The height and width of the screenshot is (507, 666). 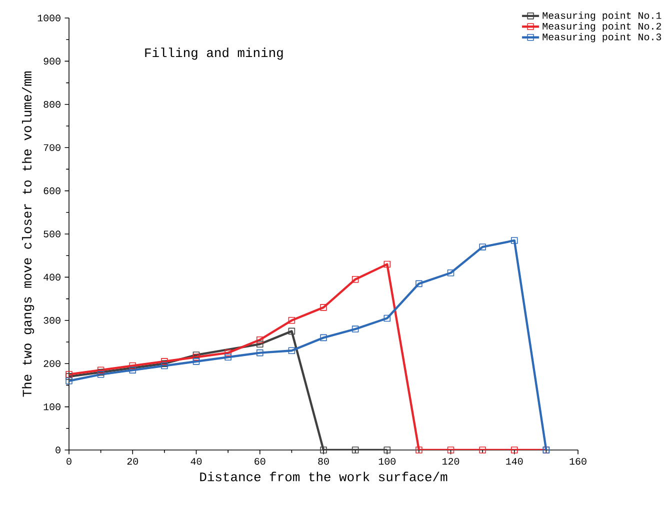 I want to click on x-axis-title: Distance from the work surface/m, so click(x=324, y=477).